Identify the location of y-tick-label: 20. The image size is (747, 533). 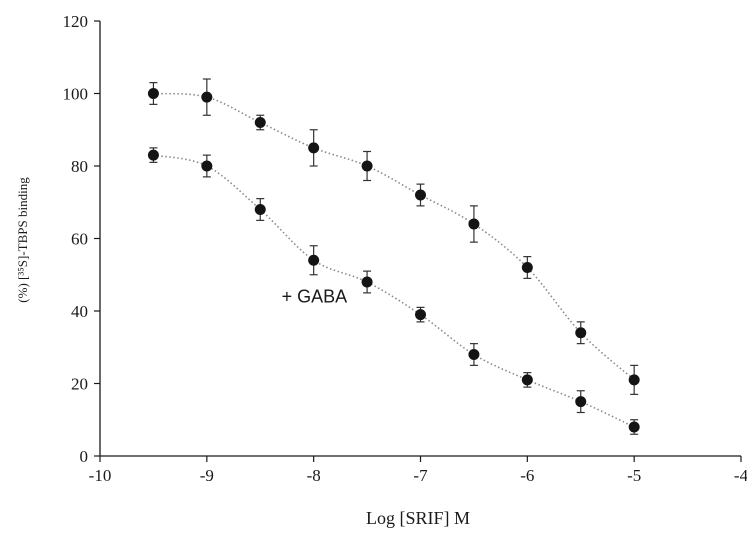
(79, 384).